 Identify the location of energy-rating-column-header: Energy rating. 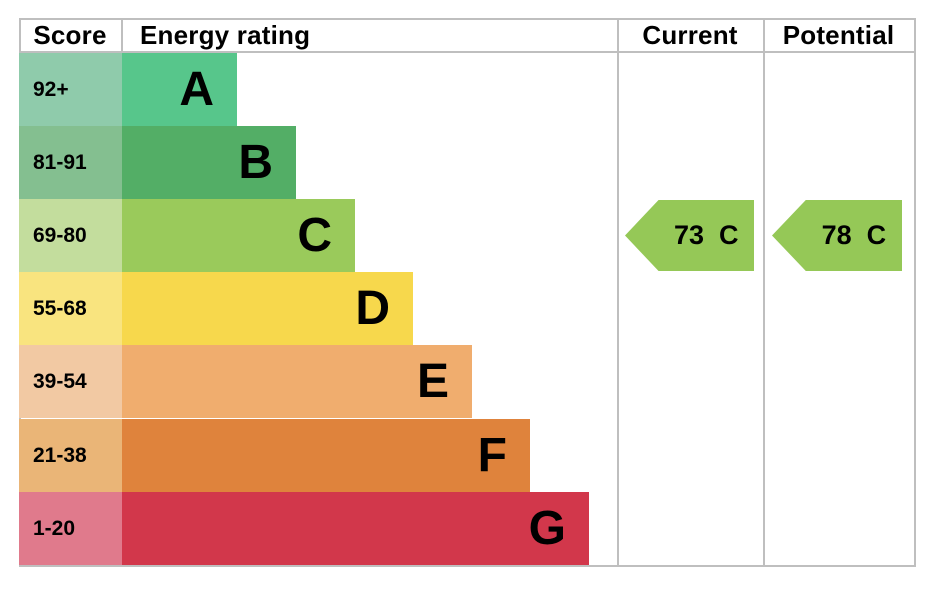
(225, 34).